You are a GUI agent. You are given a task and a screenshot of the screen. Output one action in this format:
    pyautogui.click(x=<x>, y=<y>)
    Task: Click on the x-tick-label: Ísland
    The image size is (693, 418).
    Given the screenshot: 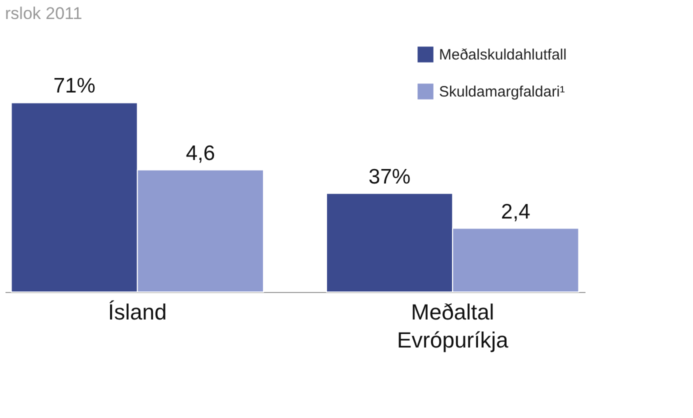 What is the action you would take?
    pyautogui.click(x=137, y=312)
    